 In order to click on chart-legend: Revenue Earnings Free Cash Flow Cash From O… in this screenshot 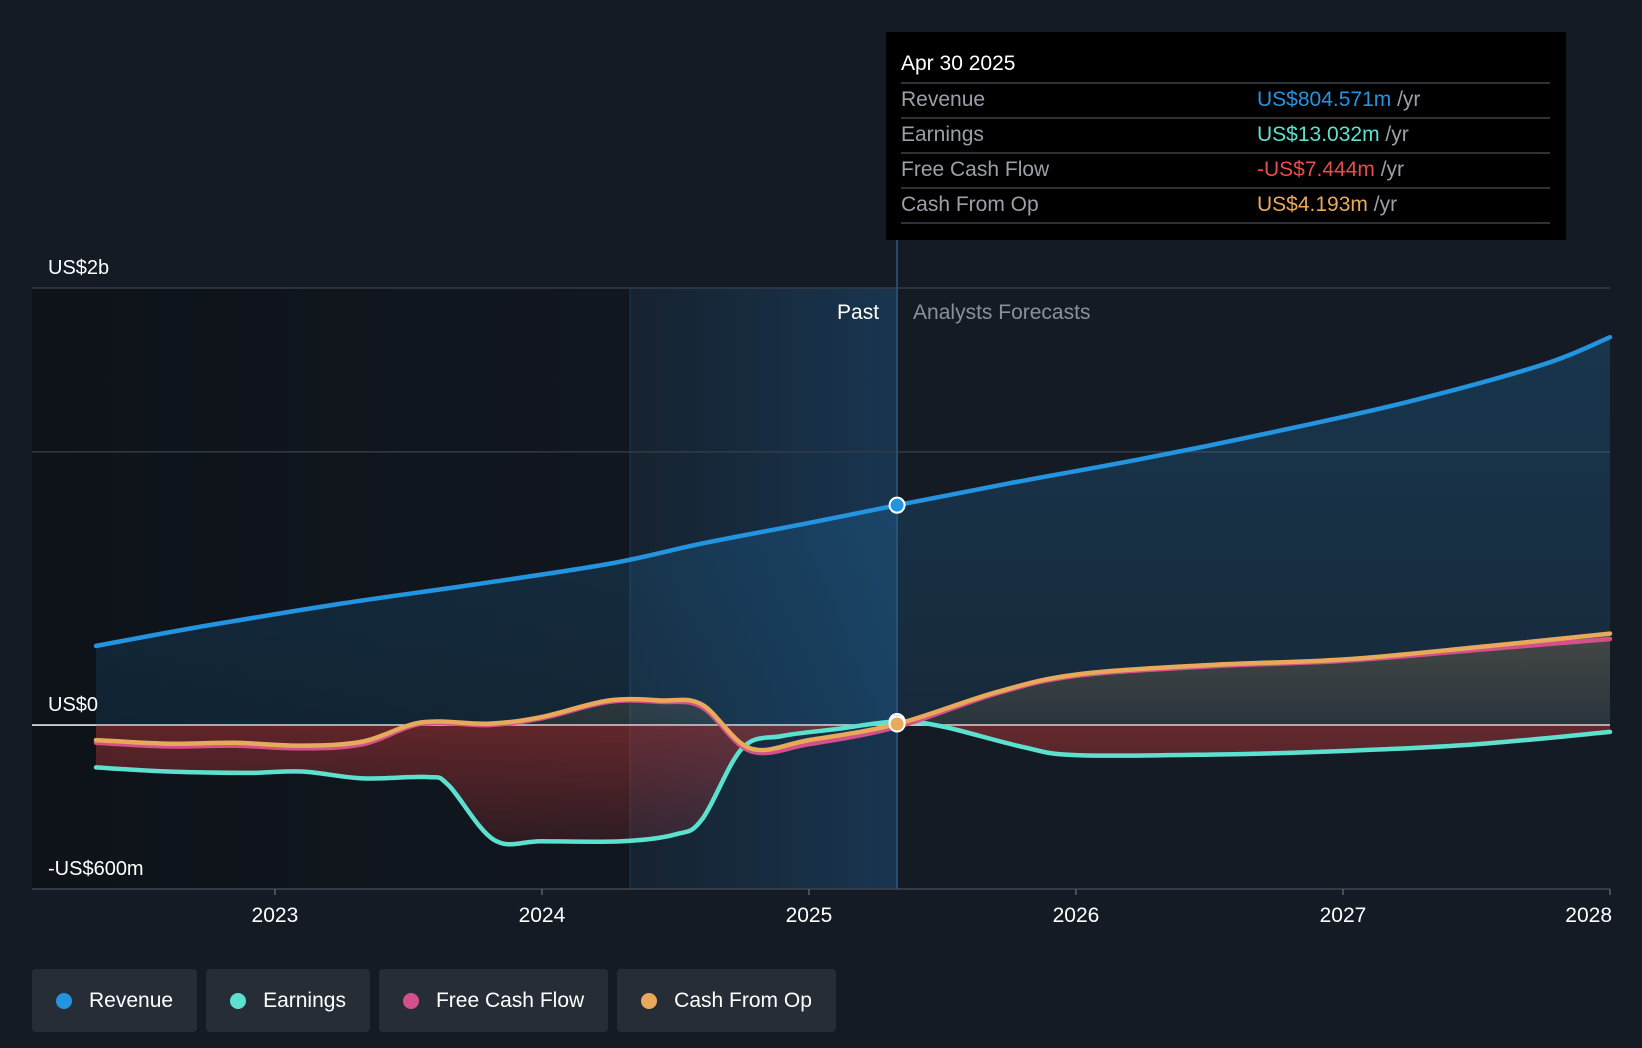, I will do `click(434, 1000)`.